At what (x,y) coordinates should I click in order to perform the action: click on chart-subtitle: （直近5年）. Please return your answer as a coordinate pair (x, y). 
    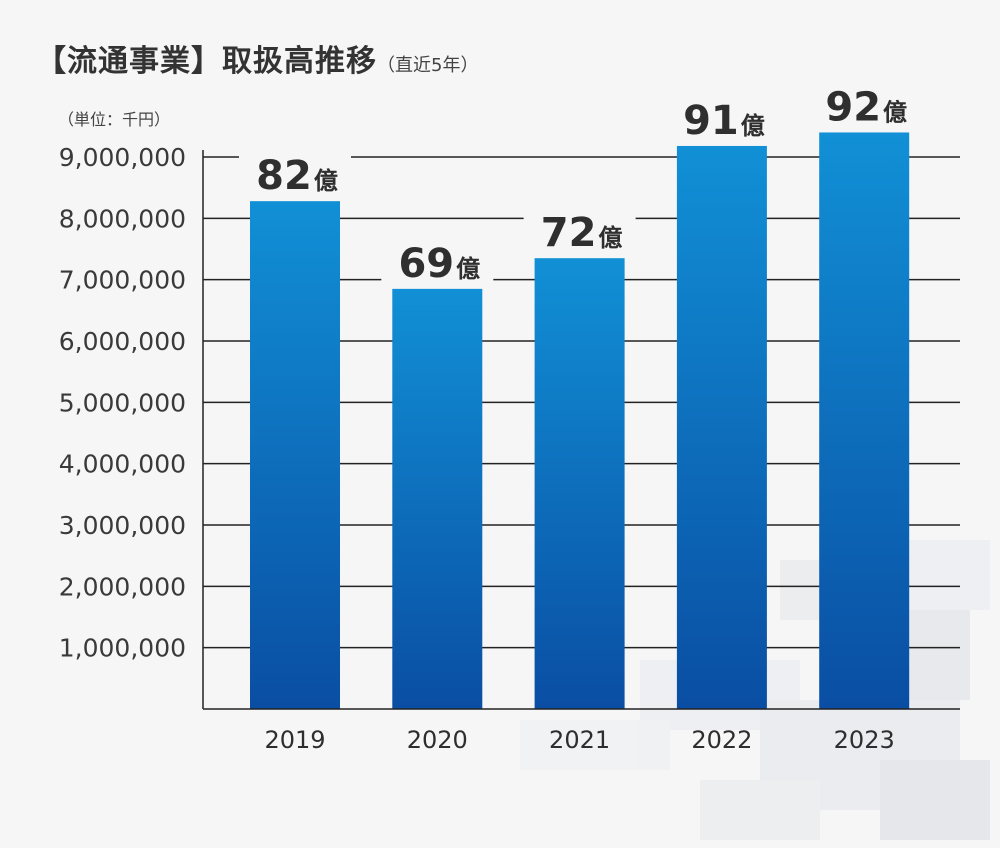
    Looking at the image, I should click on (428, 65).